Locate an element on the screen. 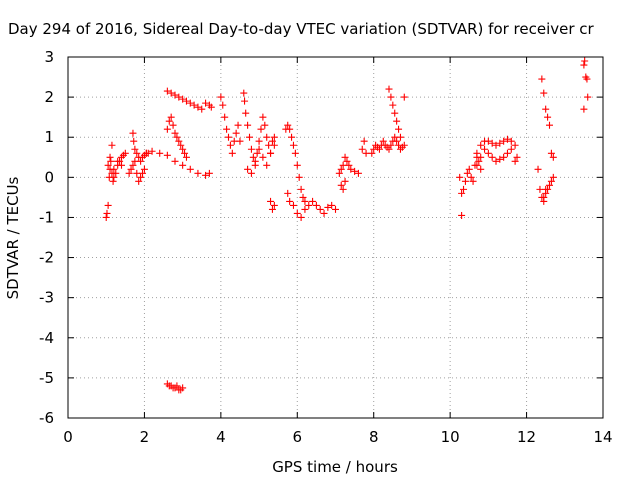 The width and height of the screenshot is (640, 480). y-tick-label: 3 is located at coordinates (49, 57).